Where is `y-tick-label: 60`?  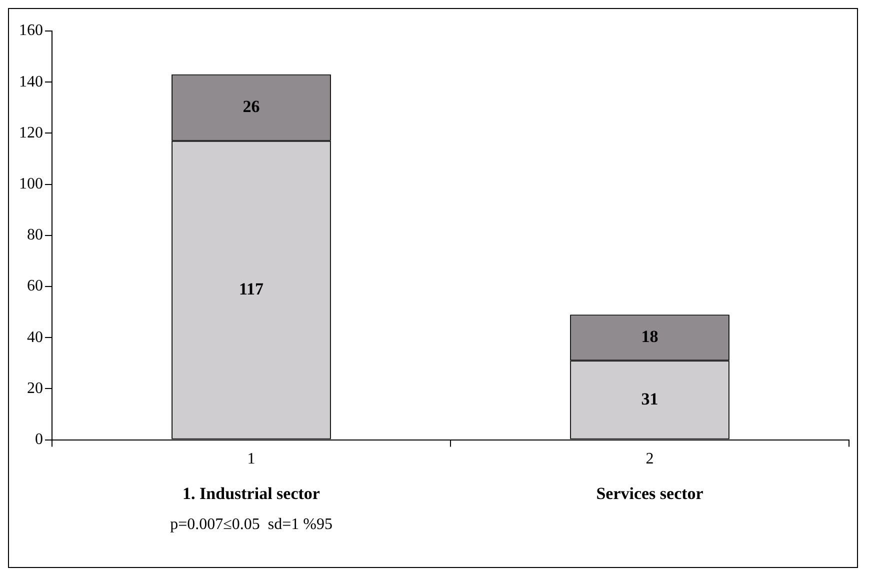 y-tick-label: 60 is located at coordinates (35, 286).